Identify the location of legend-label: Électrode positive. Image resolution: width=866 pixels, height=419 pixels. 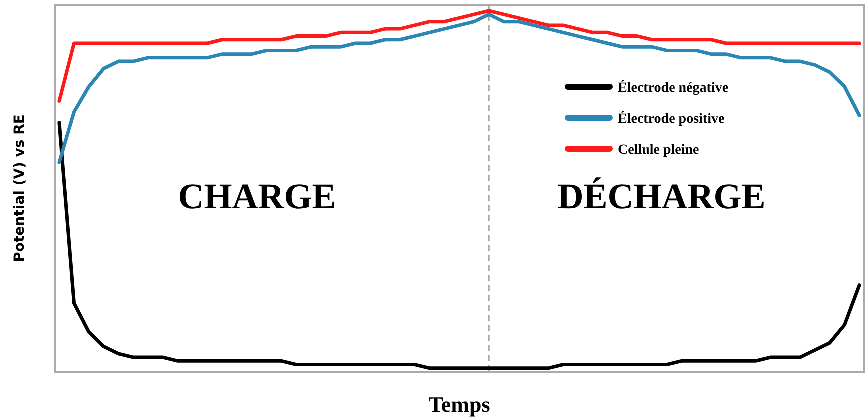
(671, 118).